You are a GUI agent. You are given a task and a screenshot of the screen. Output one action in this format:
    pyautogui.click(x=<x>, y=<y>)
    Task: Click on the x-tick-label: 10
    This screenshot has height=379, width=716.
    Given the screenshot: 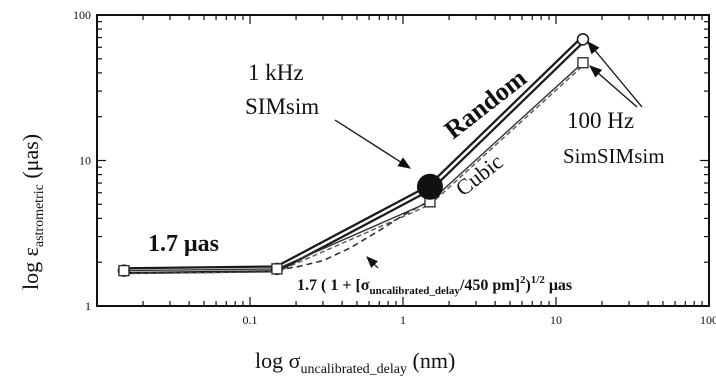 What is the action you would take?
    pyautogui.click(x=556, y=320)
    